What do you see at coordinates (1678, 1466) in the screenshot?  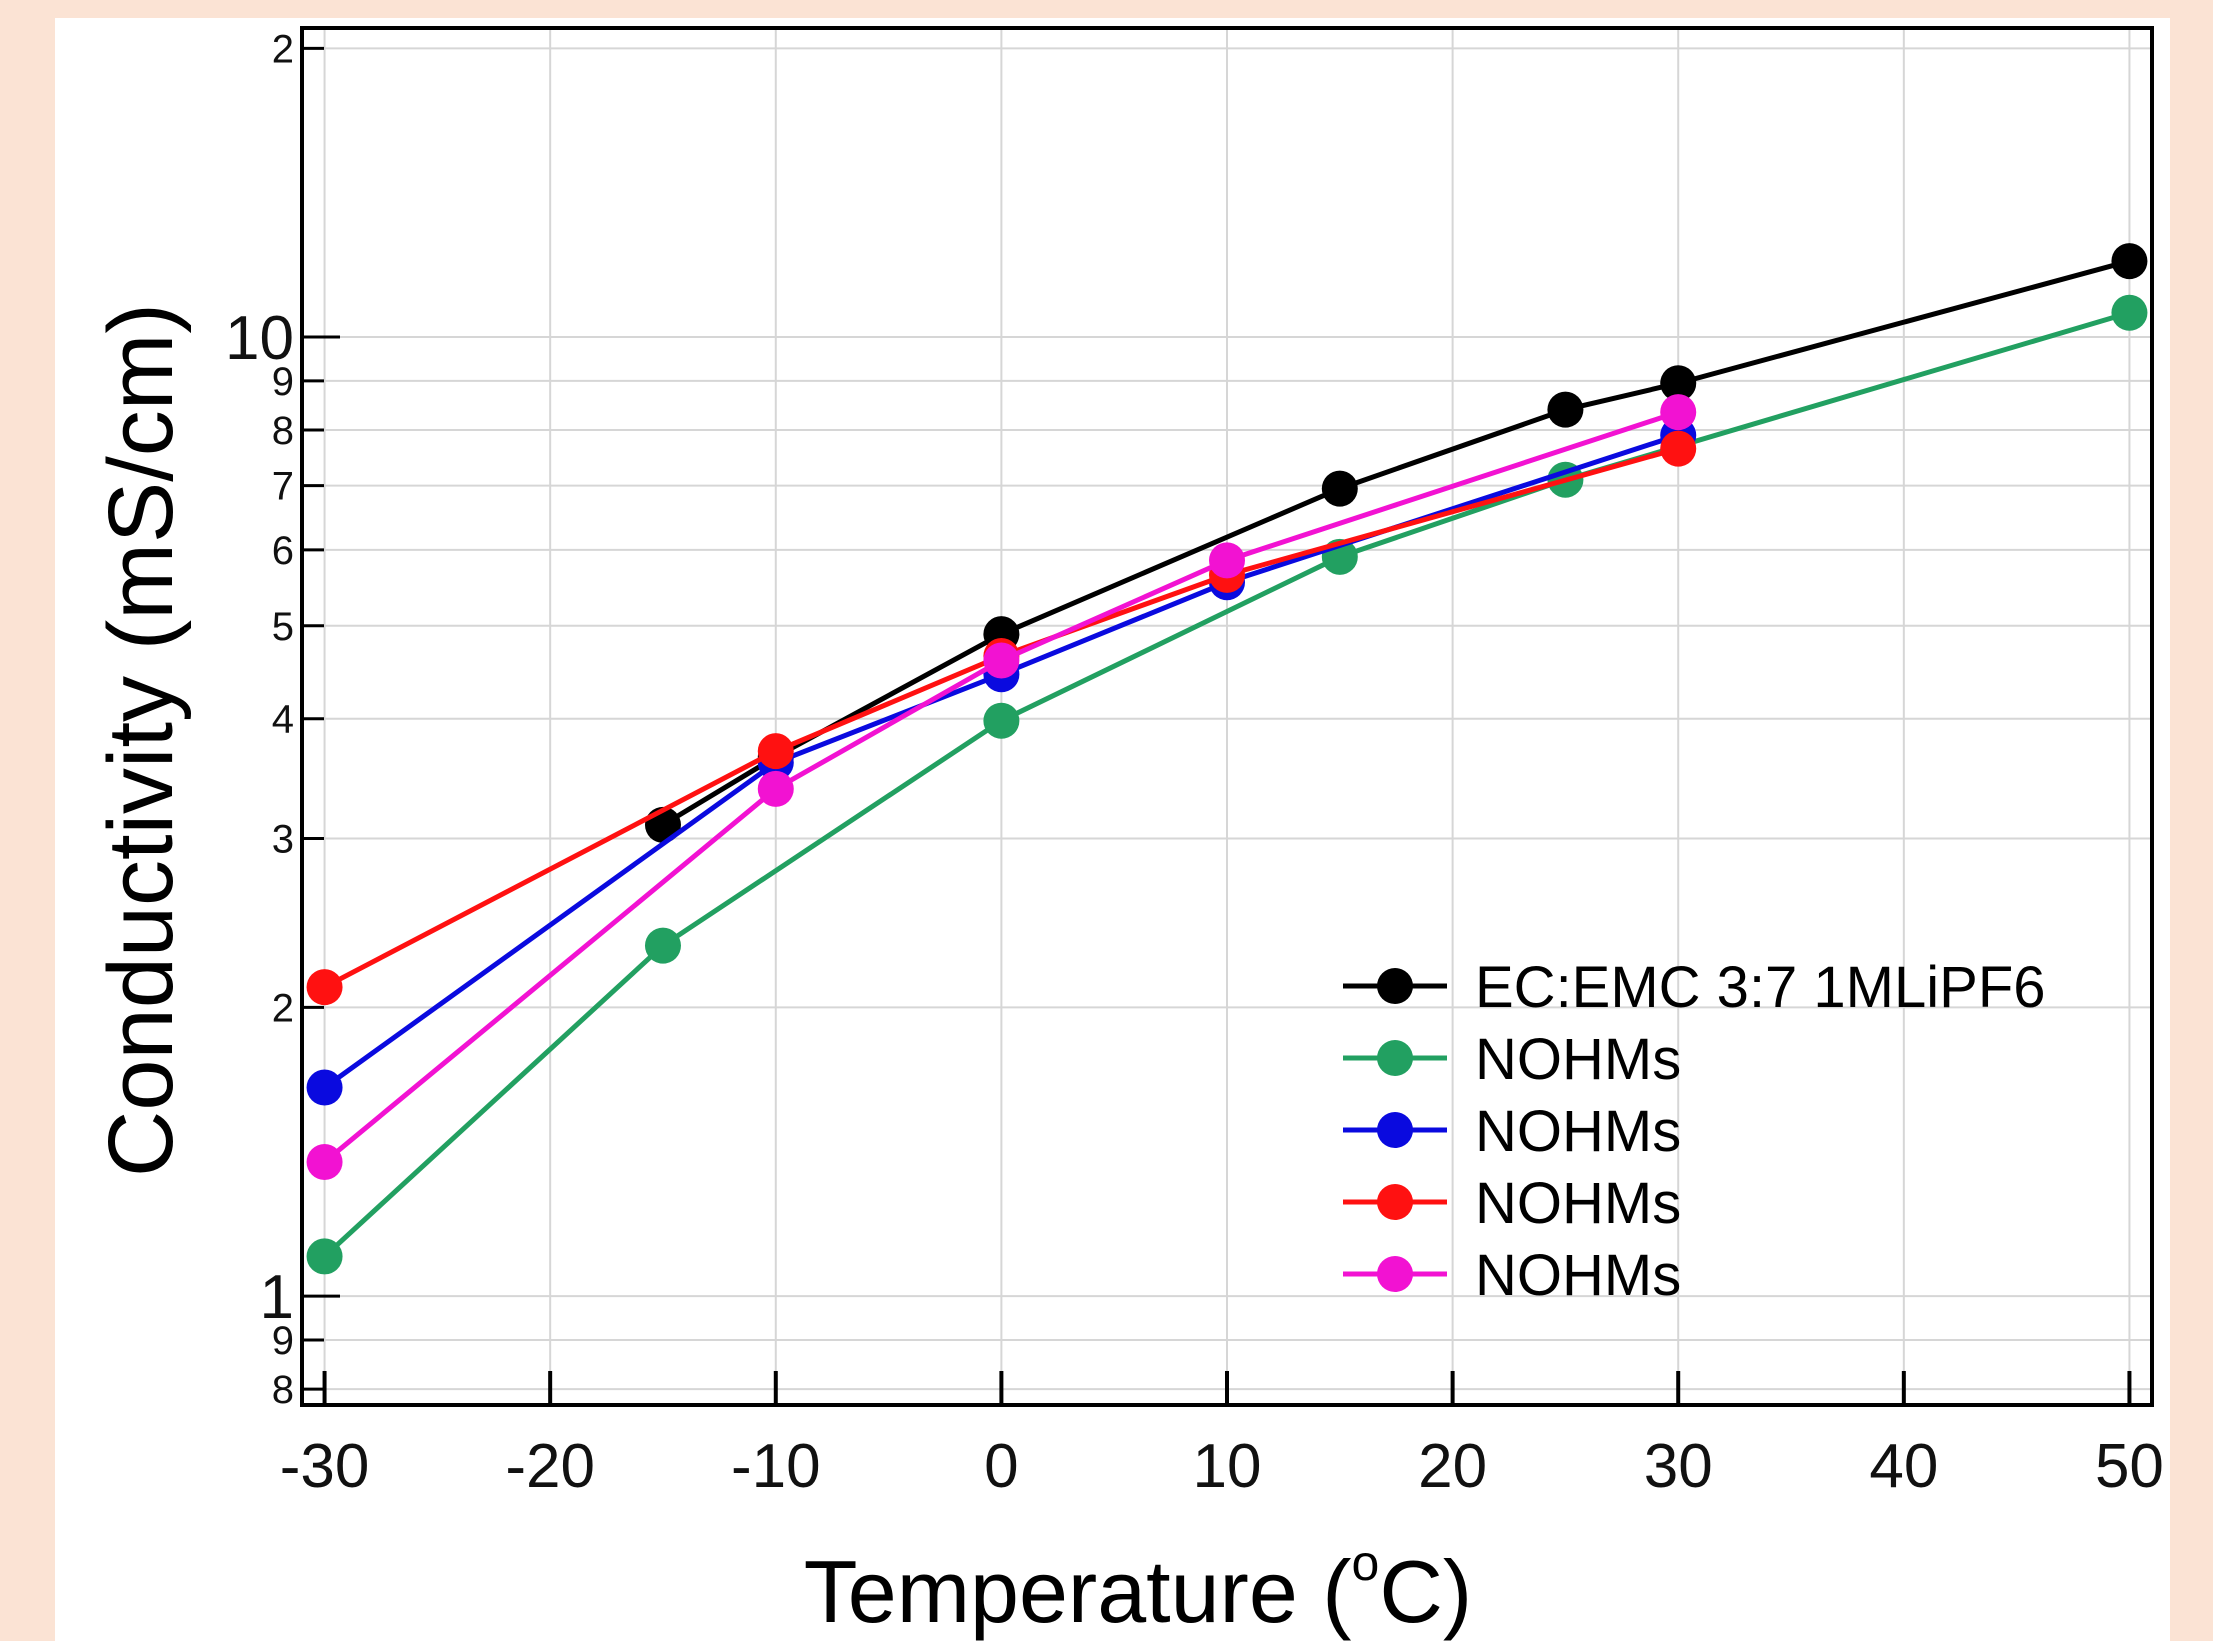 I see `x-tick-label: 30` at bounding box center [1678, 1466].